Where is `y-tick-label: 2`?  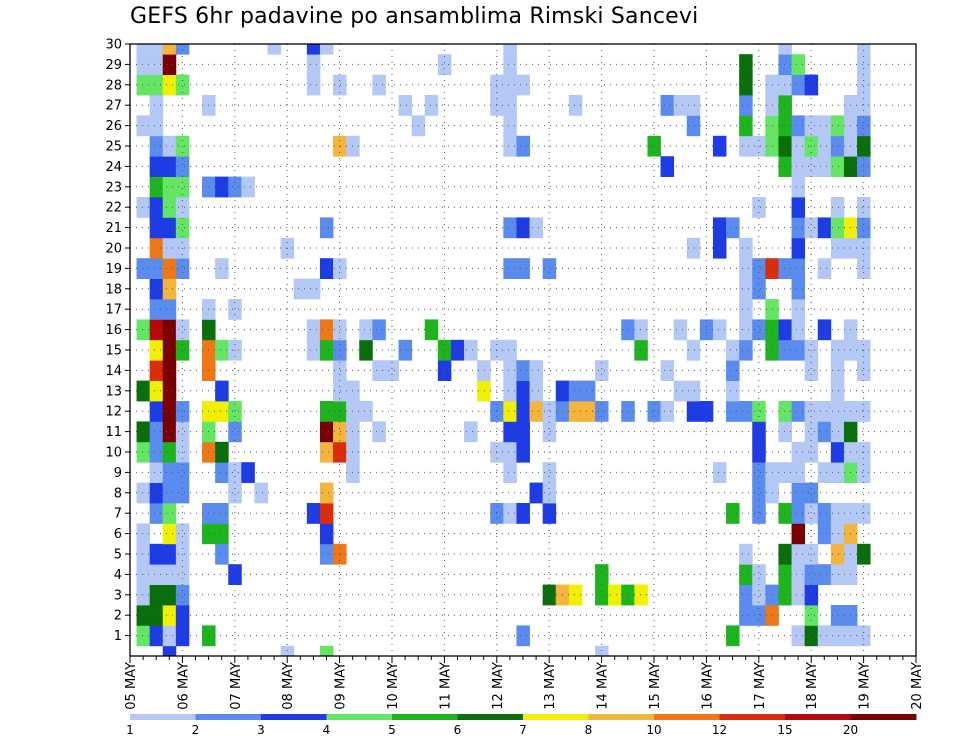
y-tick-label: 2 is located at coordinates (118, 616).